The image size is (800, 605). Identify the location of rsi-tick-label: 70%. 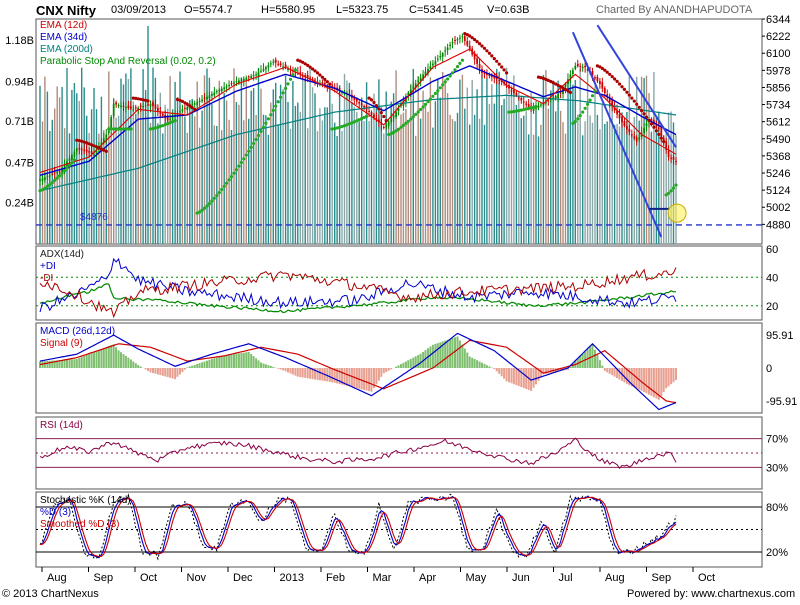
(777, 440).